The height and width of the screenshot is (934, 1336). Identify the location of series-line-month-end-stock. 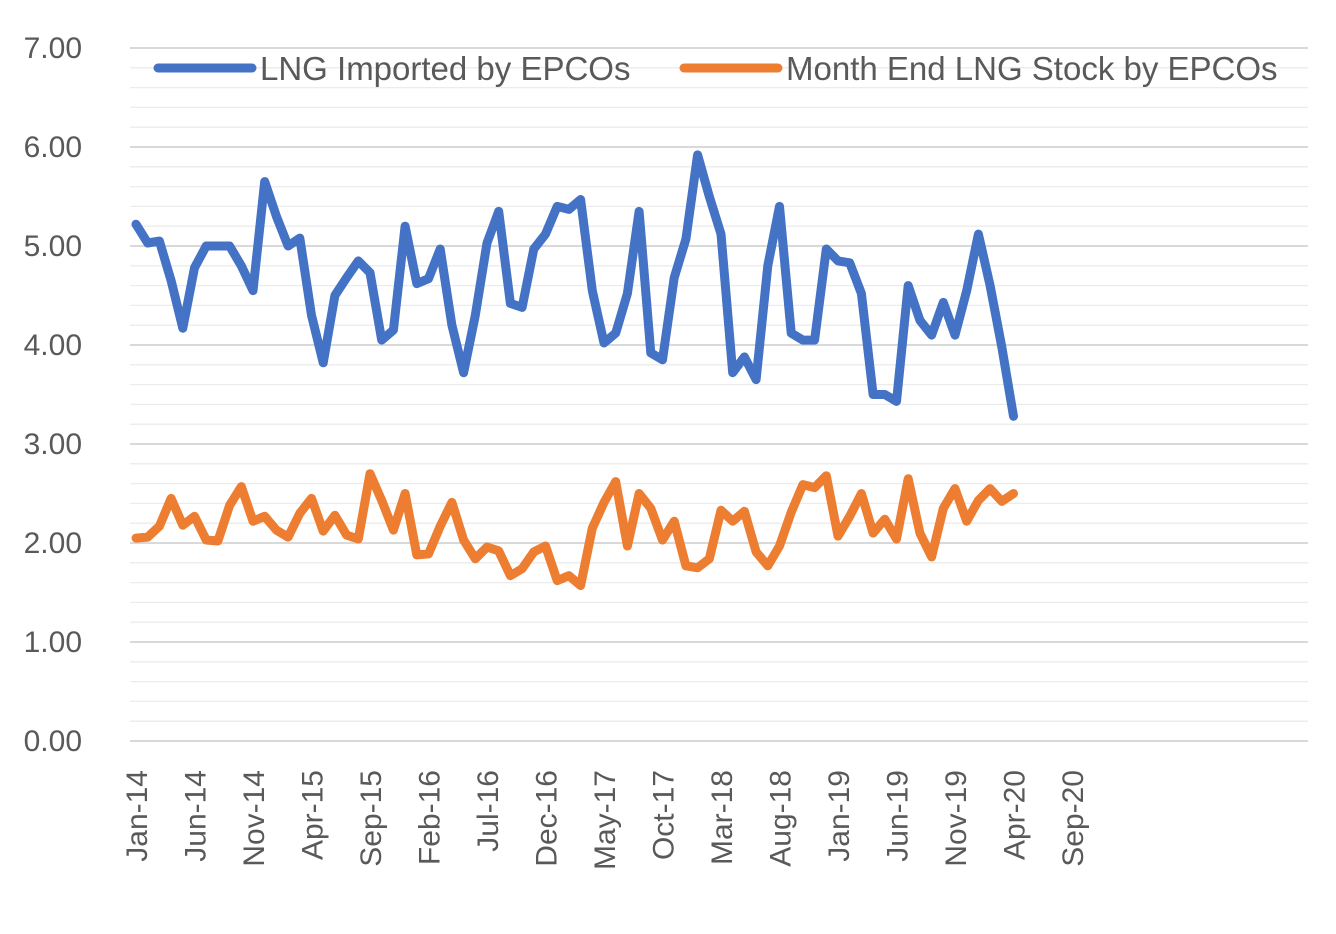
(574, 530).